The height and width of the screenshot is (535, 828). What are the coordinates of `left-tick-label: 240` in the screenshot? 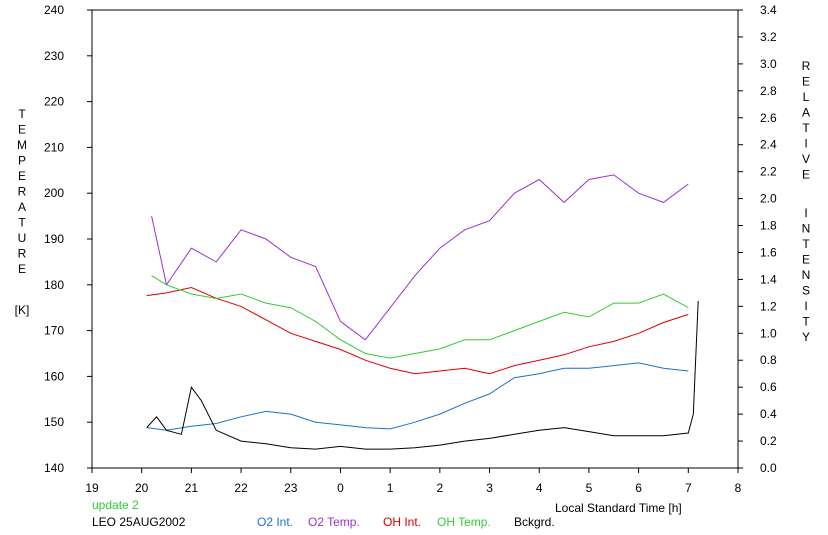 It's located at (54, 10).